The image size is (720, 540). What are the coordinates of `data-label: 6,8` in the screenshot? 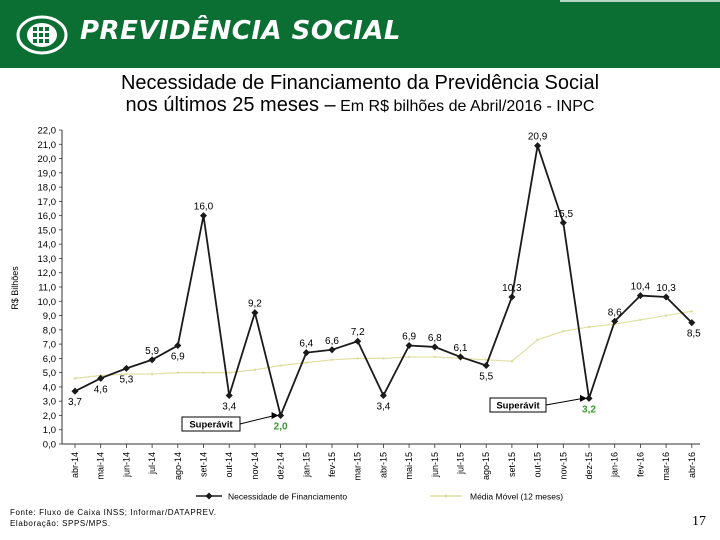 It's located at (435, 338).